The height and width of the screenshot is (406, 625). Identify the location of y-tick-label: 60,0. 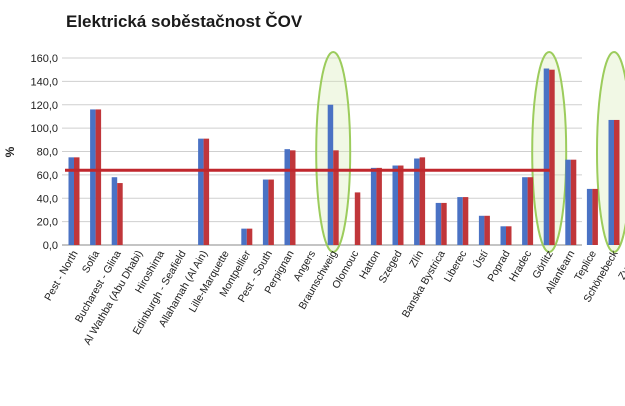
(47, 176).